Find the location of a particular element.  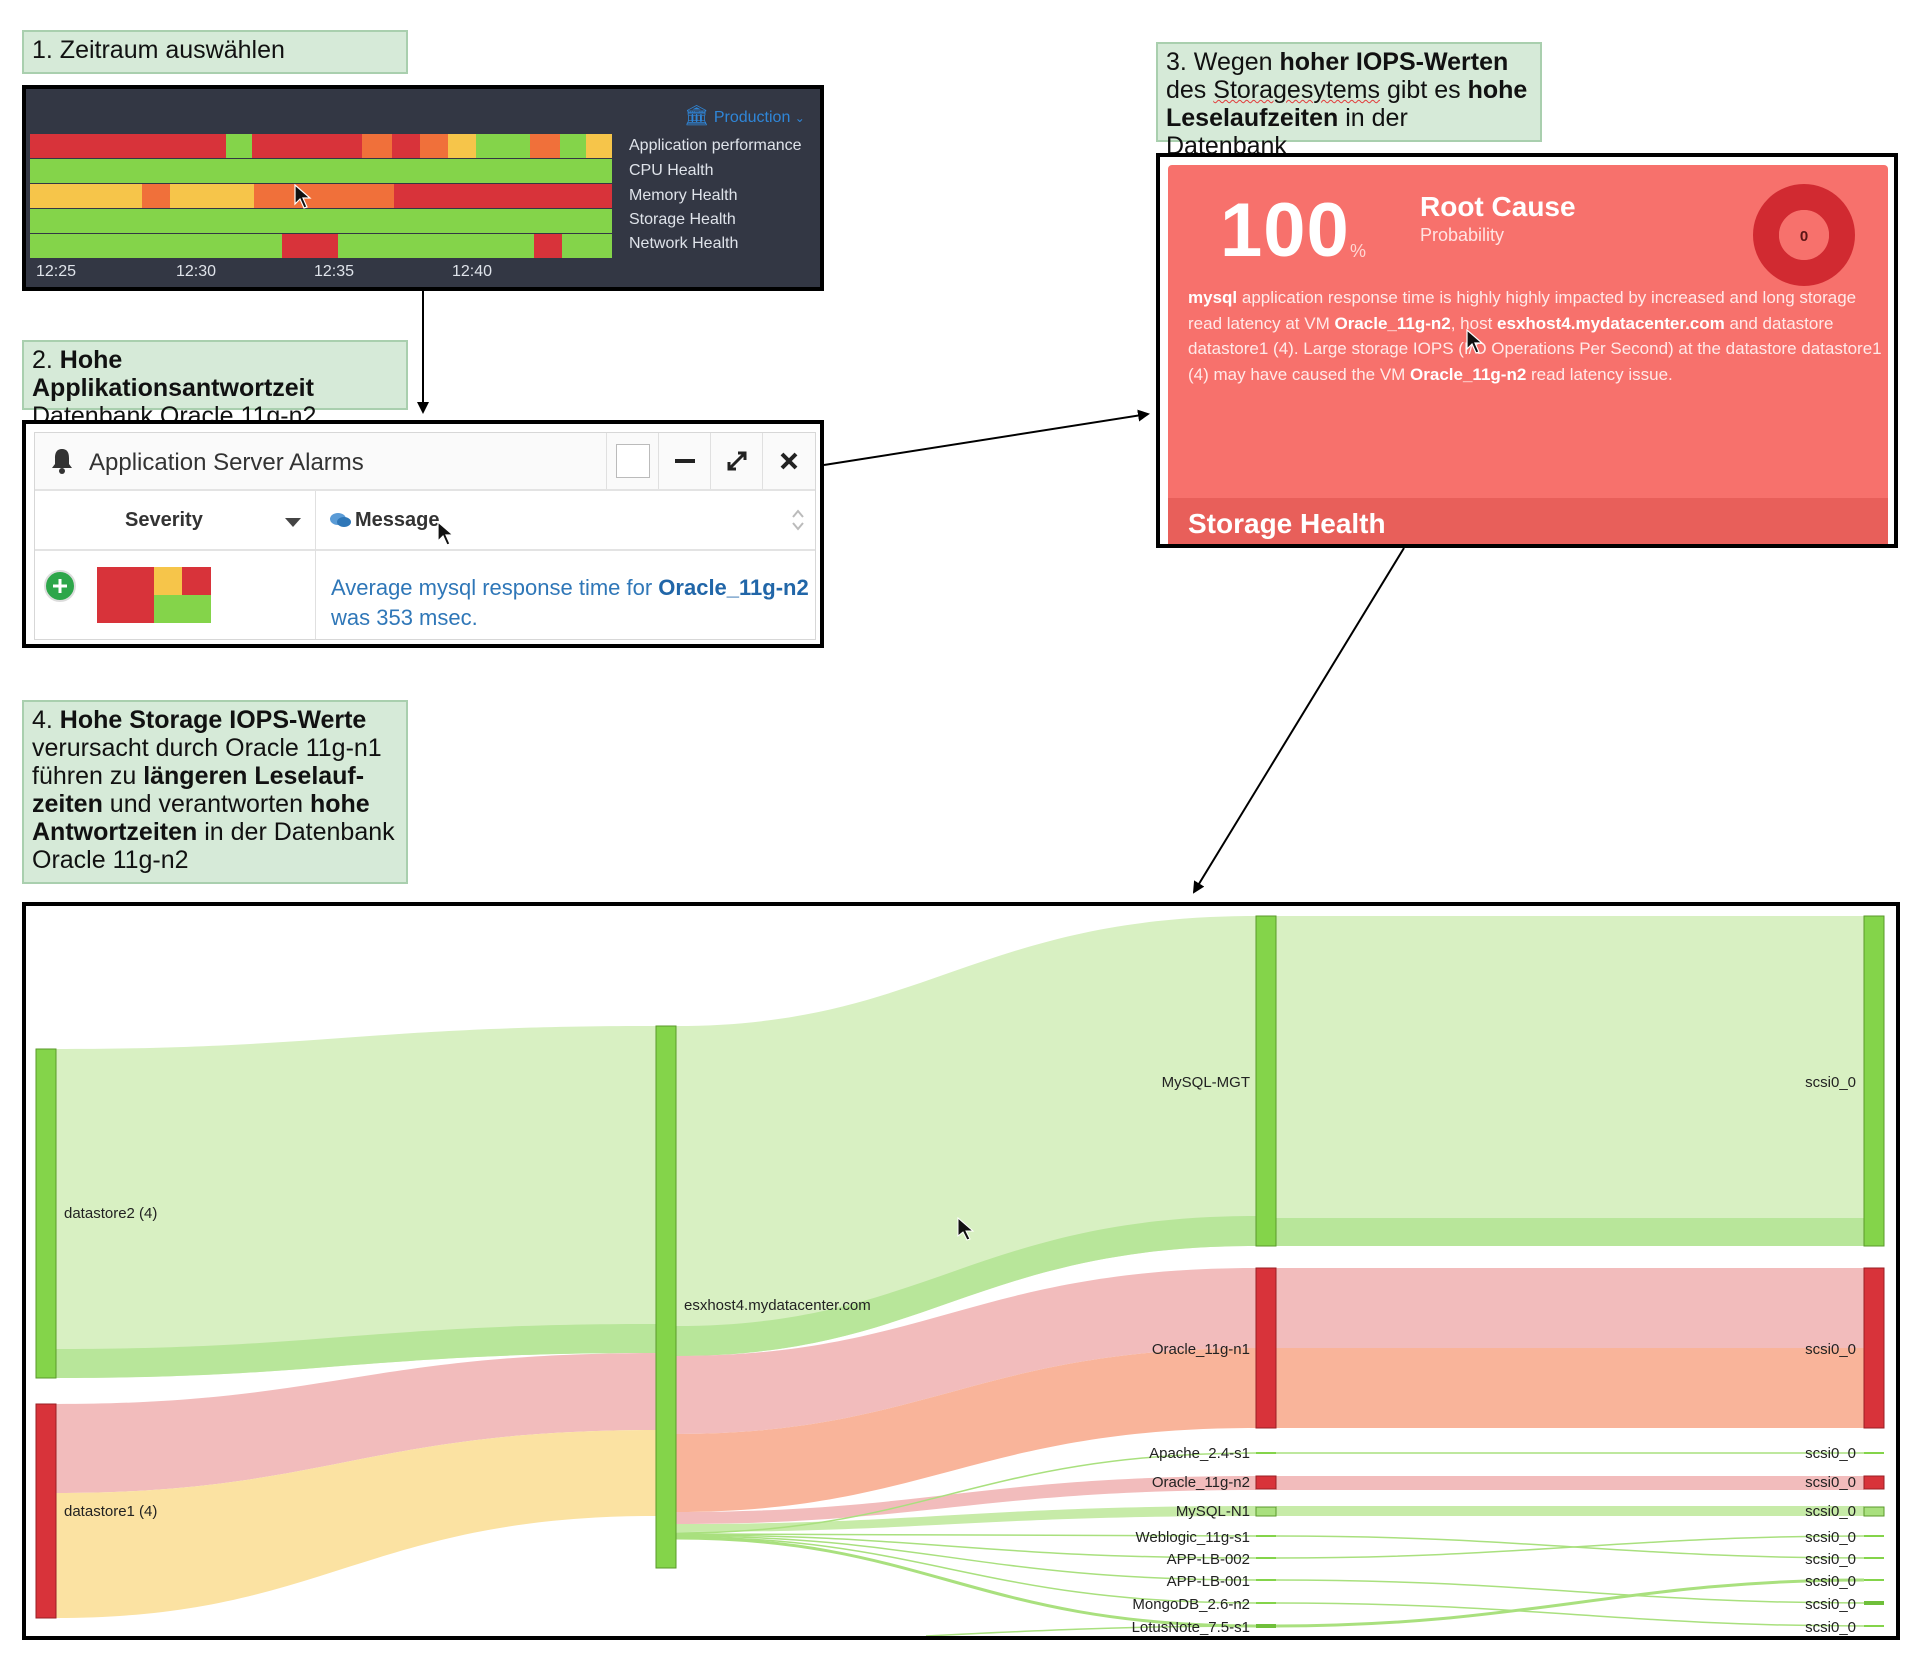

node-mysql-n1 is located at coordinates (1266, 1511).